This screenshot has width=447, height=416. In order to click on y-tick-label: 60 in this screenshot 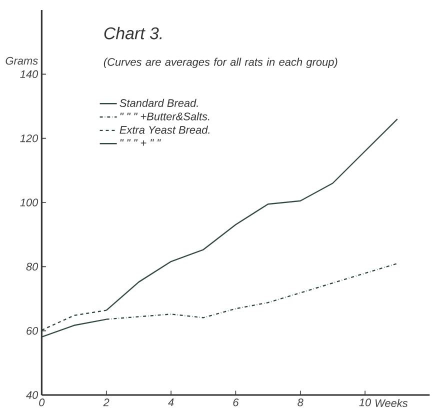, I will do `click(32, 330)`.